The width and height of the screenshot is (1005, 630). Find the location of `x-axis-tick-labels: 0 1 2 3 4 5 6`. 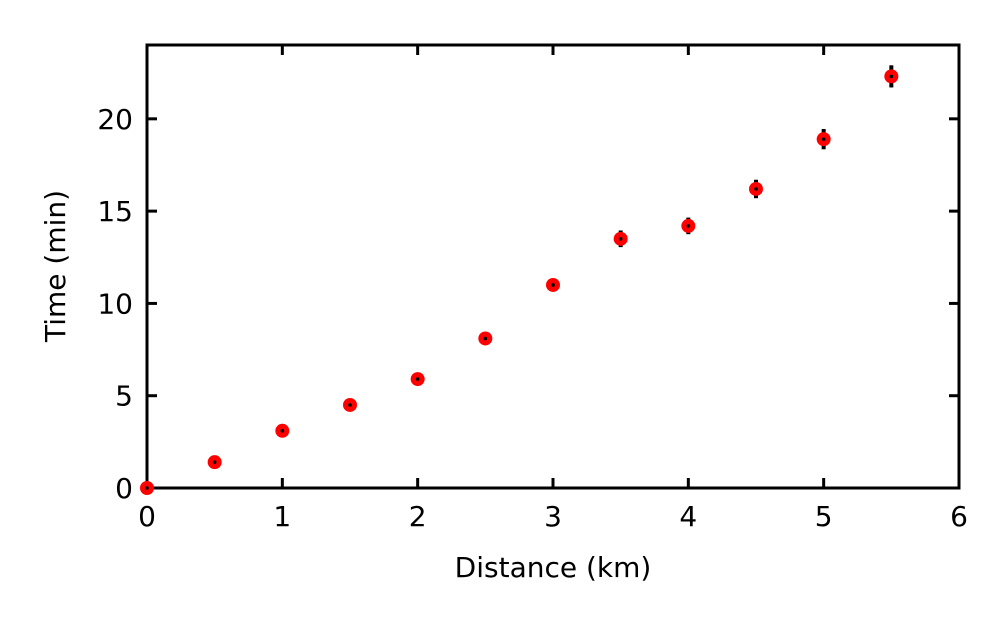

x-axis-tick-labels: 0 1 2 3 4 5 6 is located at coordinates (553, 516).